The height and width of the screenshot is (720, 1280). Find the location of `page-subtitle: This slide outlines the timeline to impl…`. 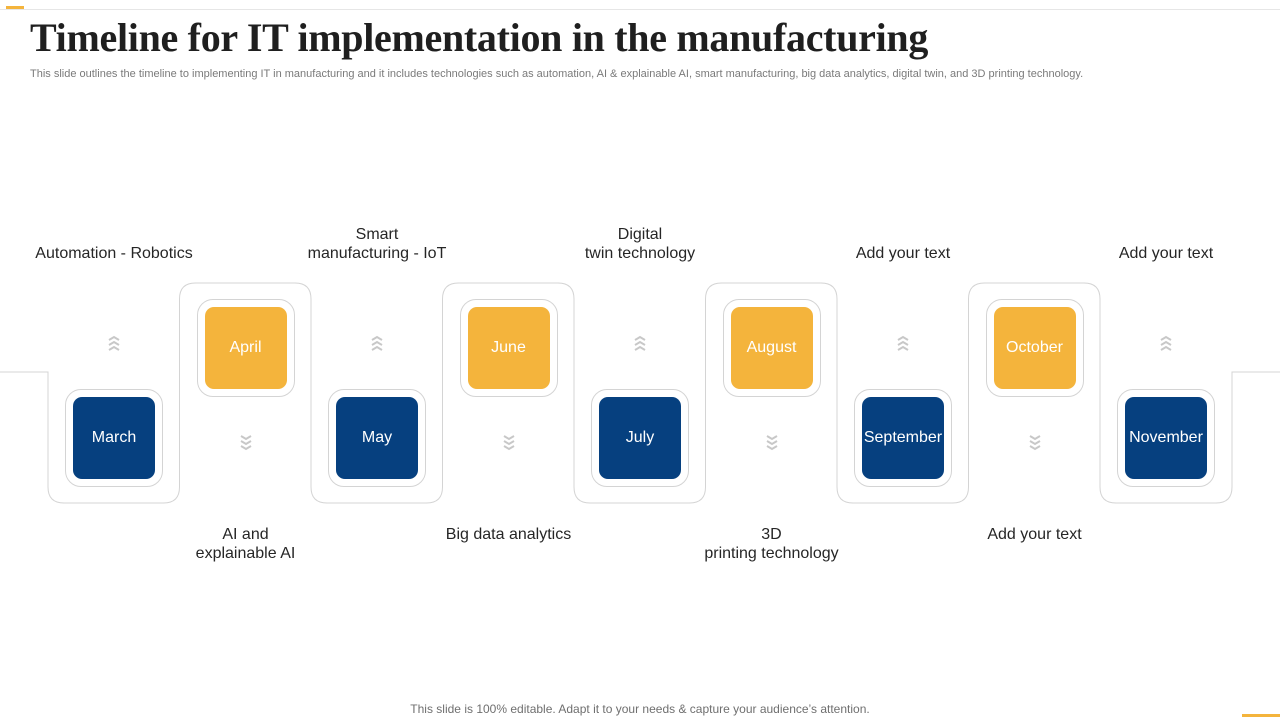

page-subtitle: This slide outlines the timeline to impl… is located at coordinates (557, 74).